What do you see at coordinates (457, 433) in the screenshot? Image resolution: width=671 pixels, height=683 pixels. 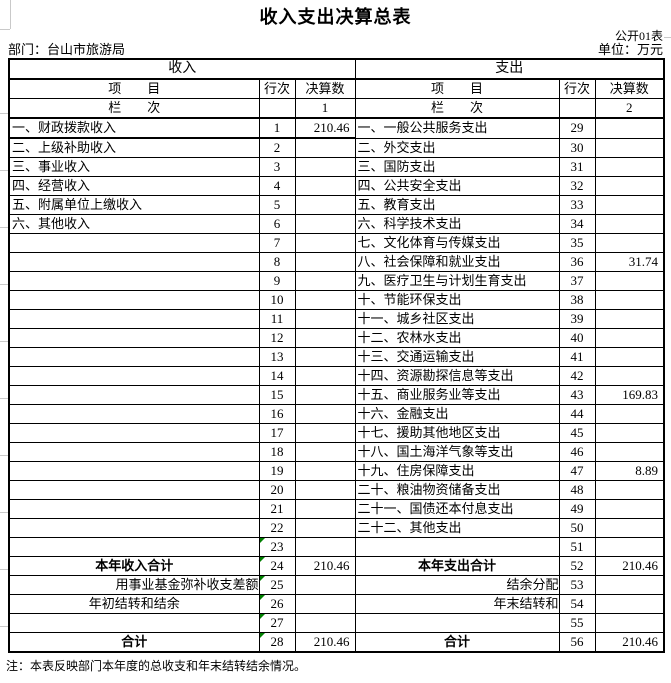 I see `expense-item-label: 十七、援助其他地区支出` at bounding box center [457, 433].